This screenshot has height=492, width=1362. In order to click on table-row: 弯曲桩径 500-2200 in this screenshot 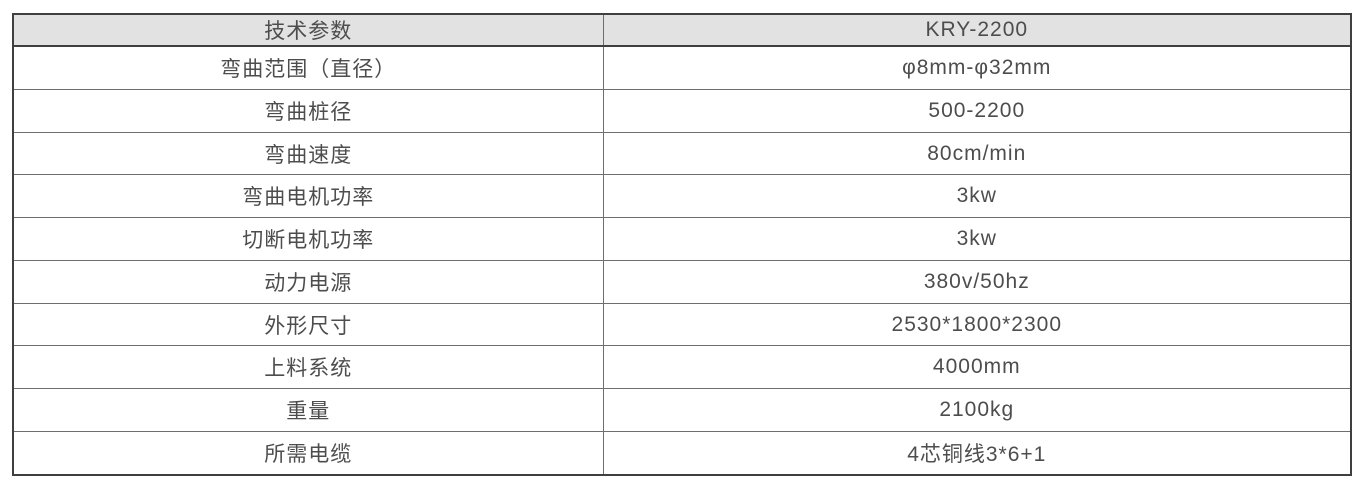, I will do `click(682, 110)`.